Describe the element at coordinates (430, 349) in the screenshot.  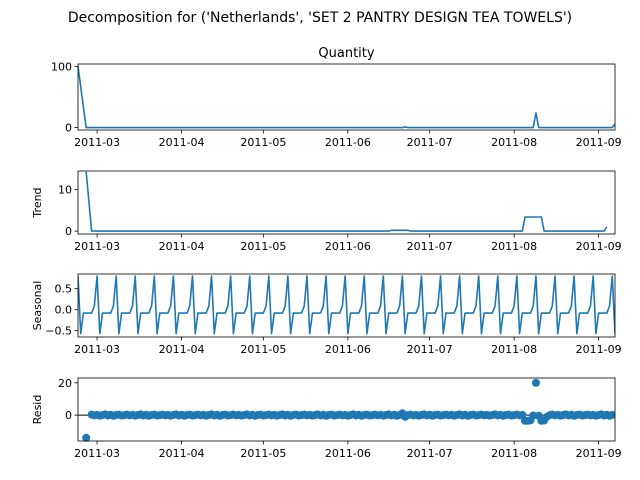
I see `seasonal-xtick-label: 2011-07` at that location.